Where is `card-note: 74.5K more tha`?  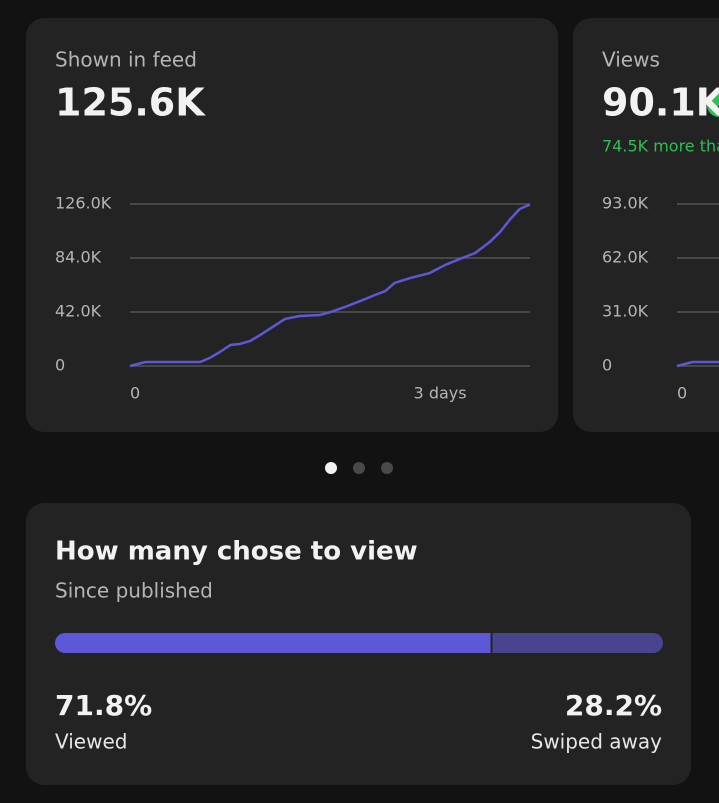
card-note: 74.5K more tha is located at coordinates (660, 146).